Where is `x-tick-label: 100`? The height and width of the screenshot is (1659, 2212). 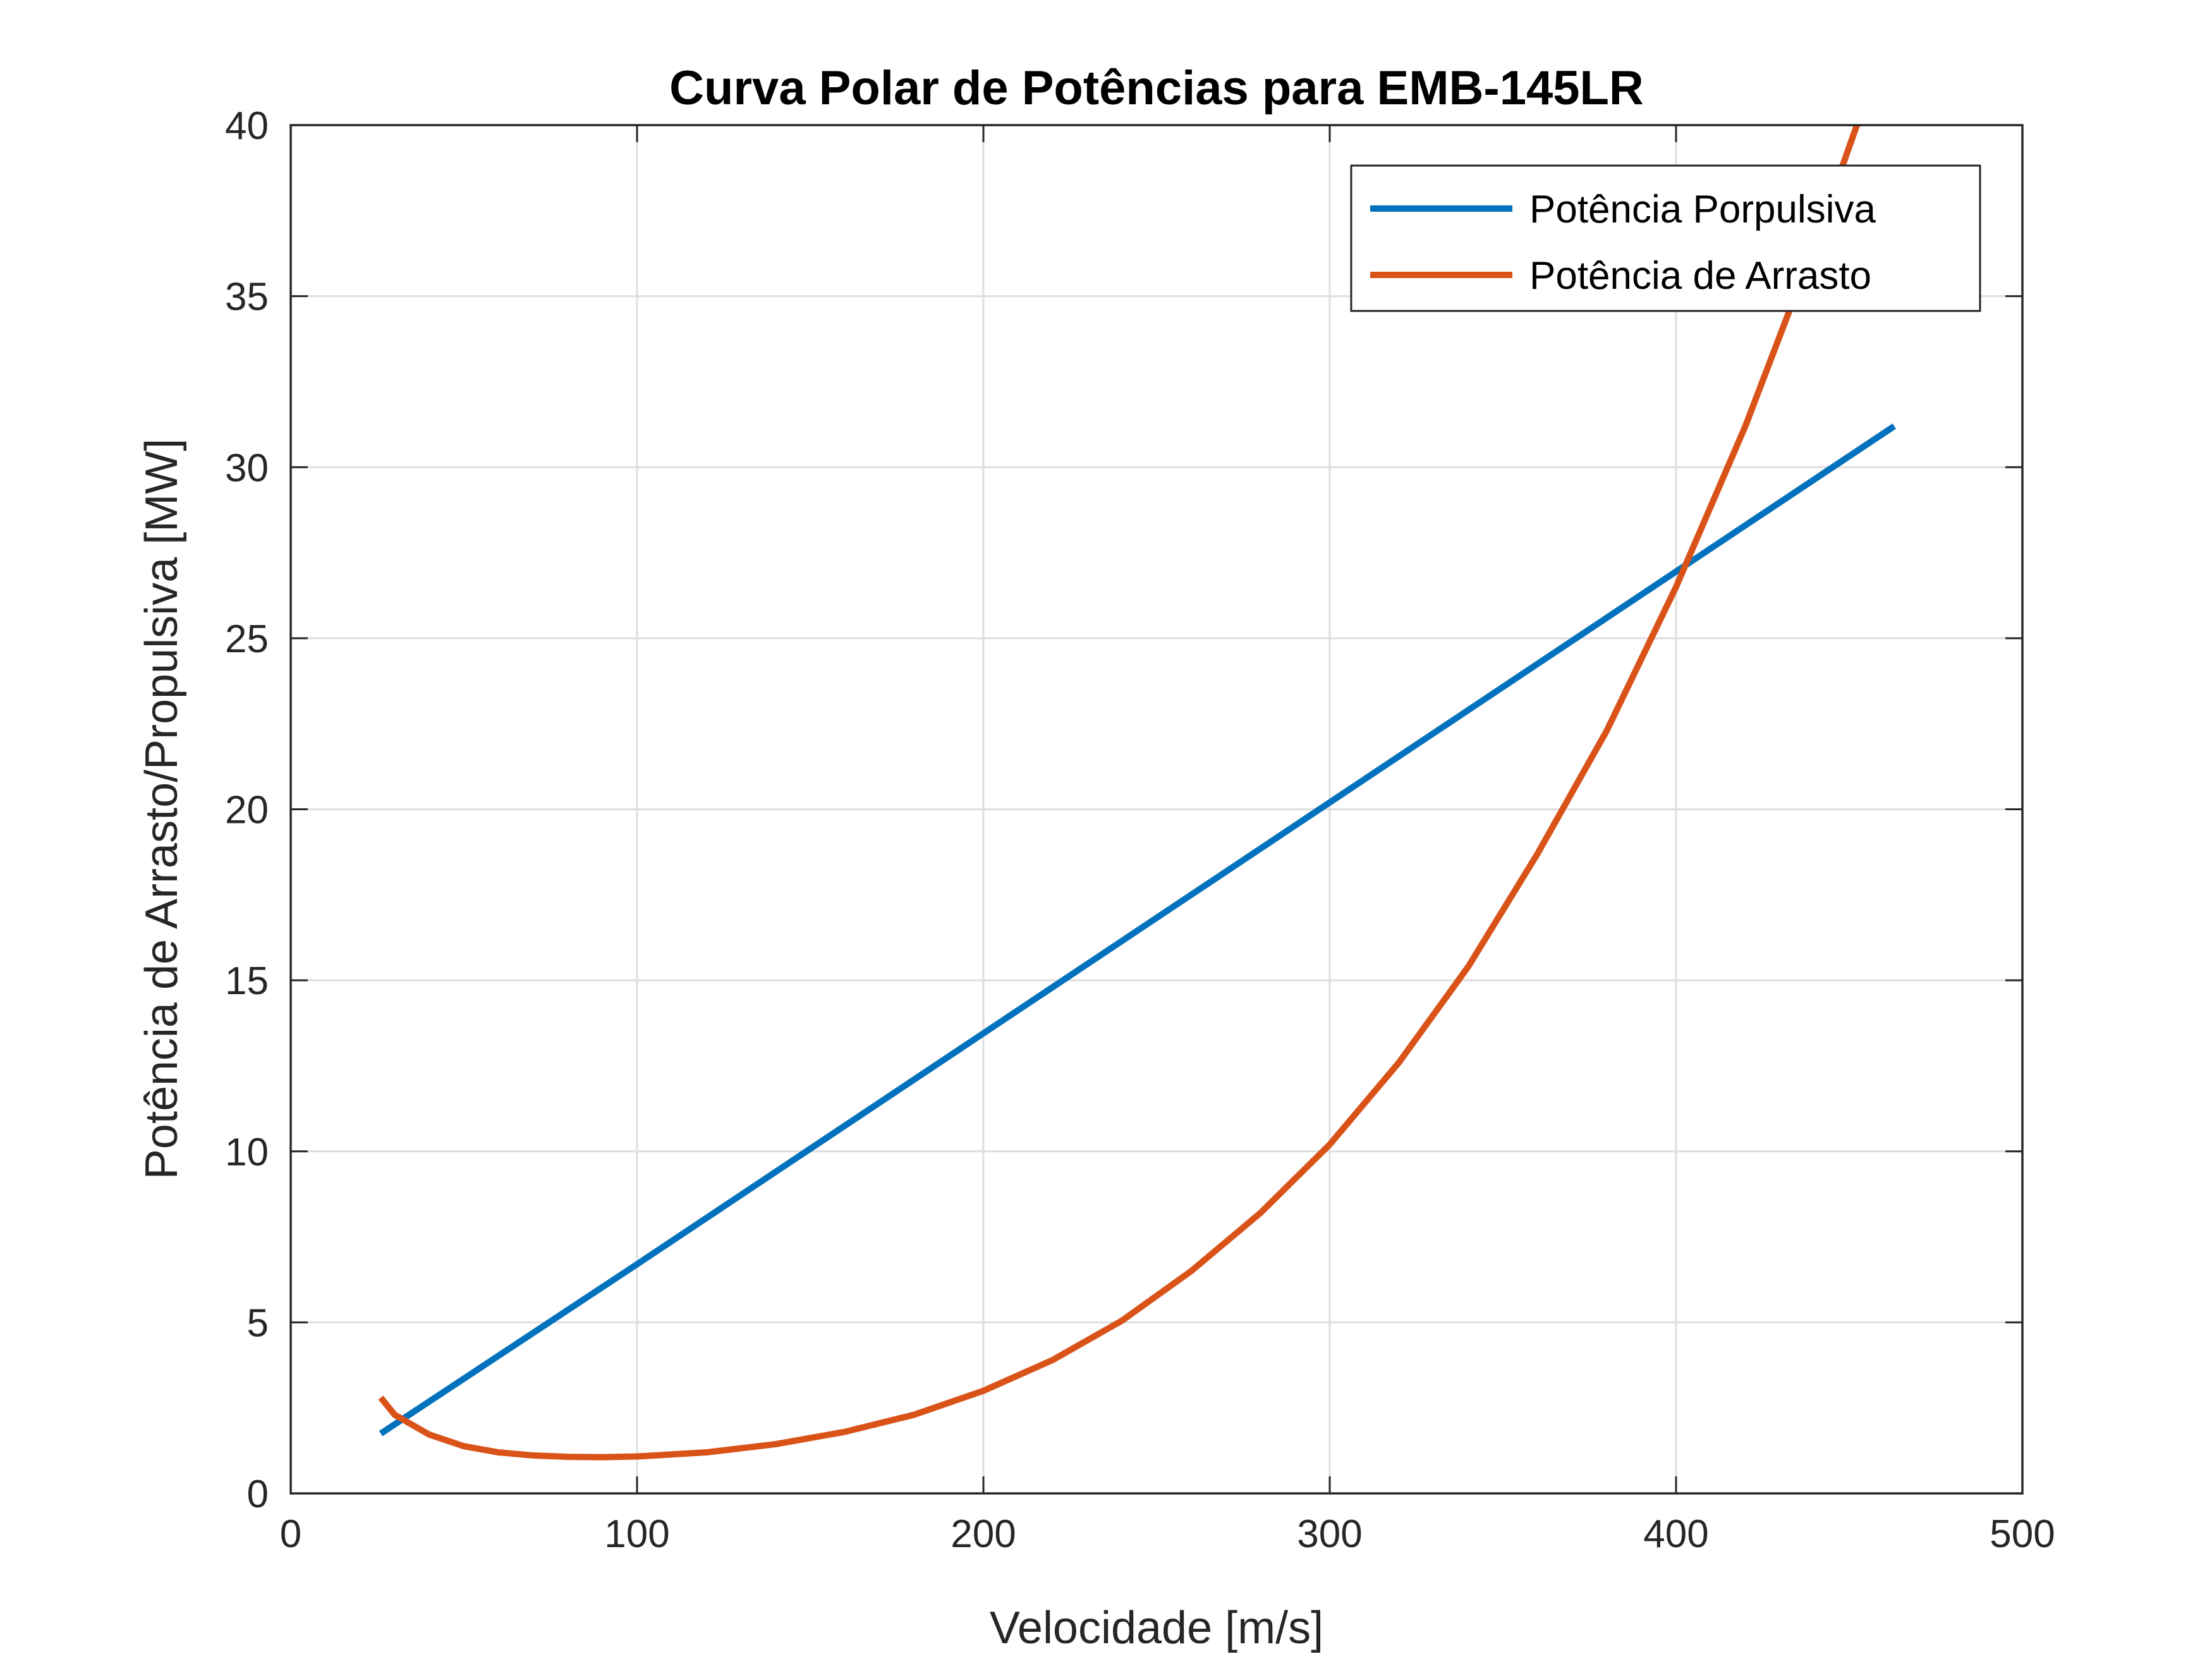
x-tick-label: 100 is located at coordinates (636, 1534).